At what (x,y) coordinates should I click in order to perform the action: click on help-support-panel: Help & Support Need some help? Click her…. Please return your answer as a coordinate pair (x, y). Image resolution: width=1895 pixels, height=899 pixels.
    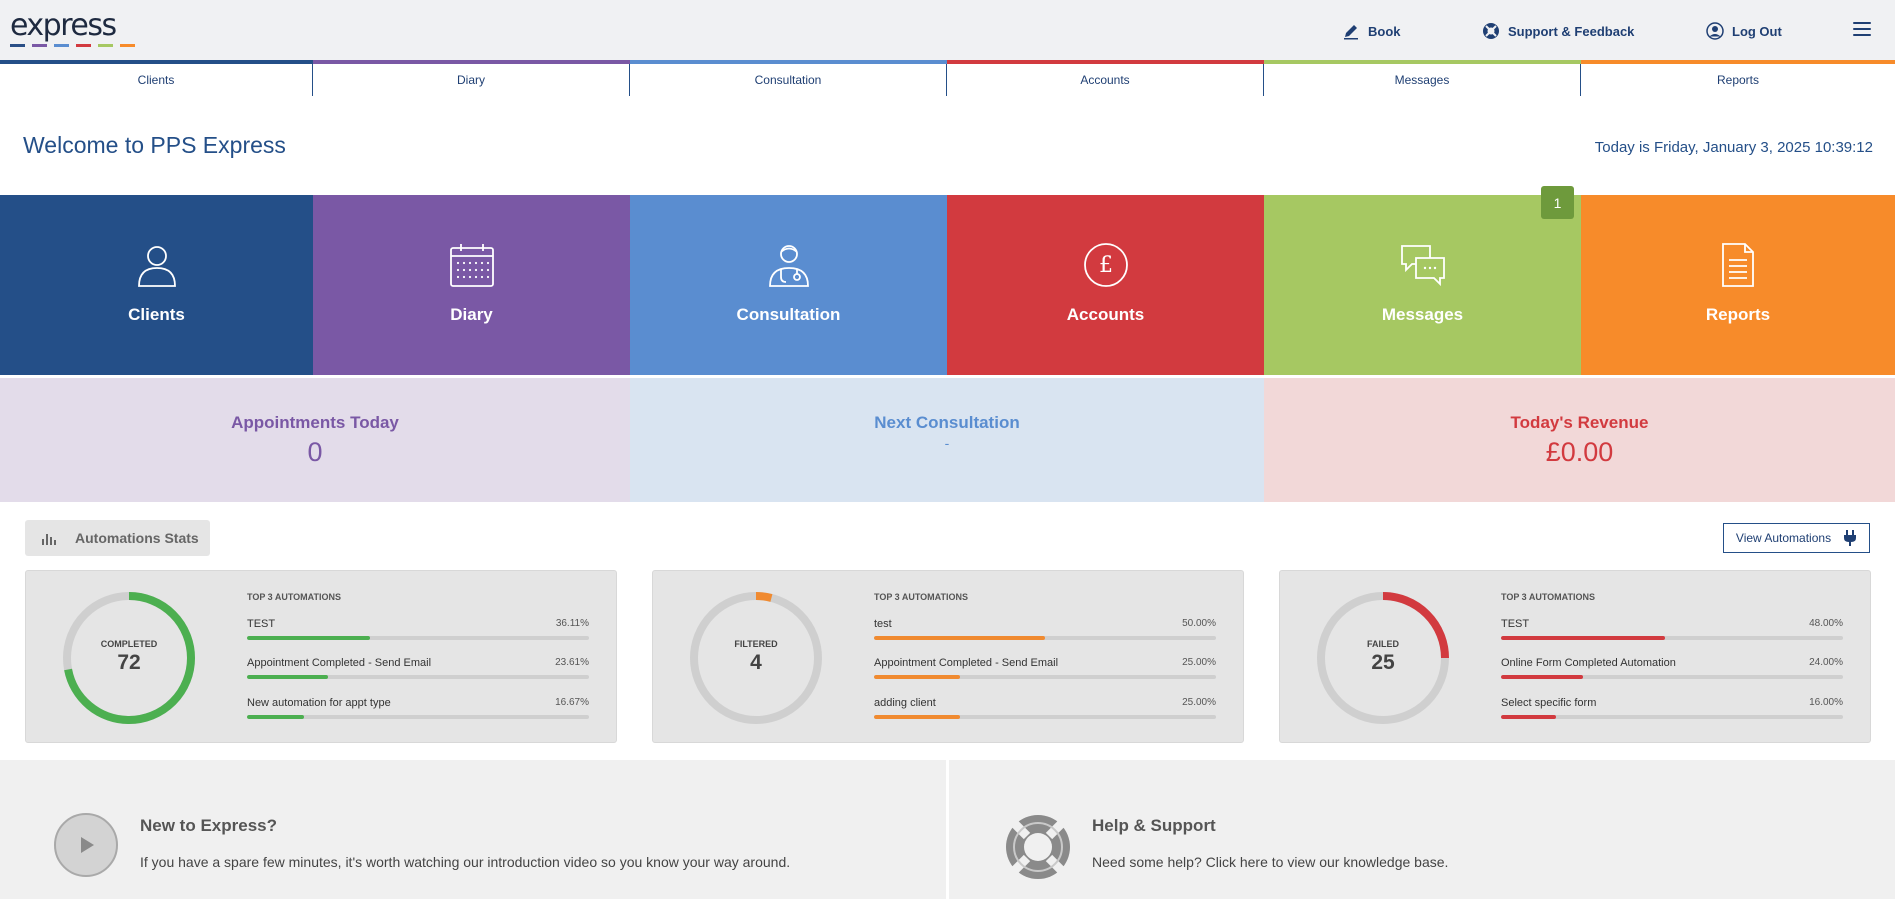
    Looking at the image, I should click on (1422, 829).